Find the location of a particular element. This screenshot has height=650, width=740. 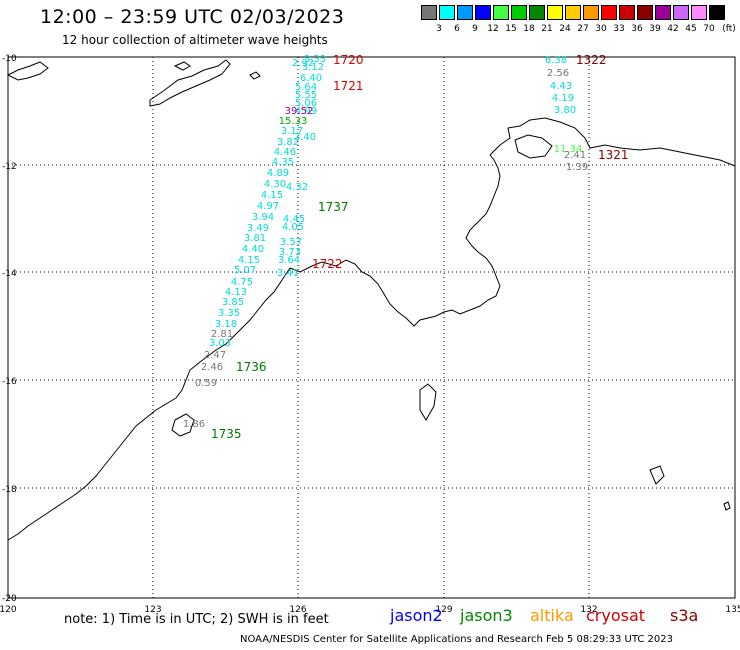

color-scale-label: 70 is located at coordinates (709, 29).